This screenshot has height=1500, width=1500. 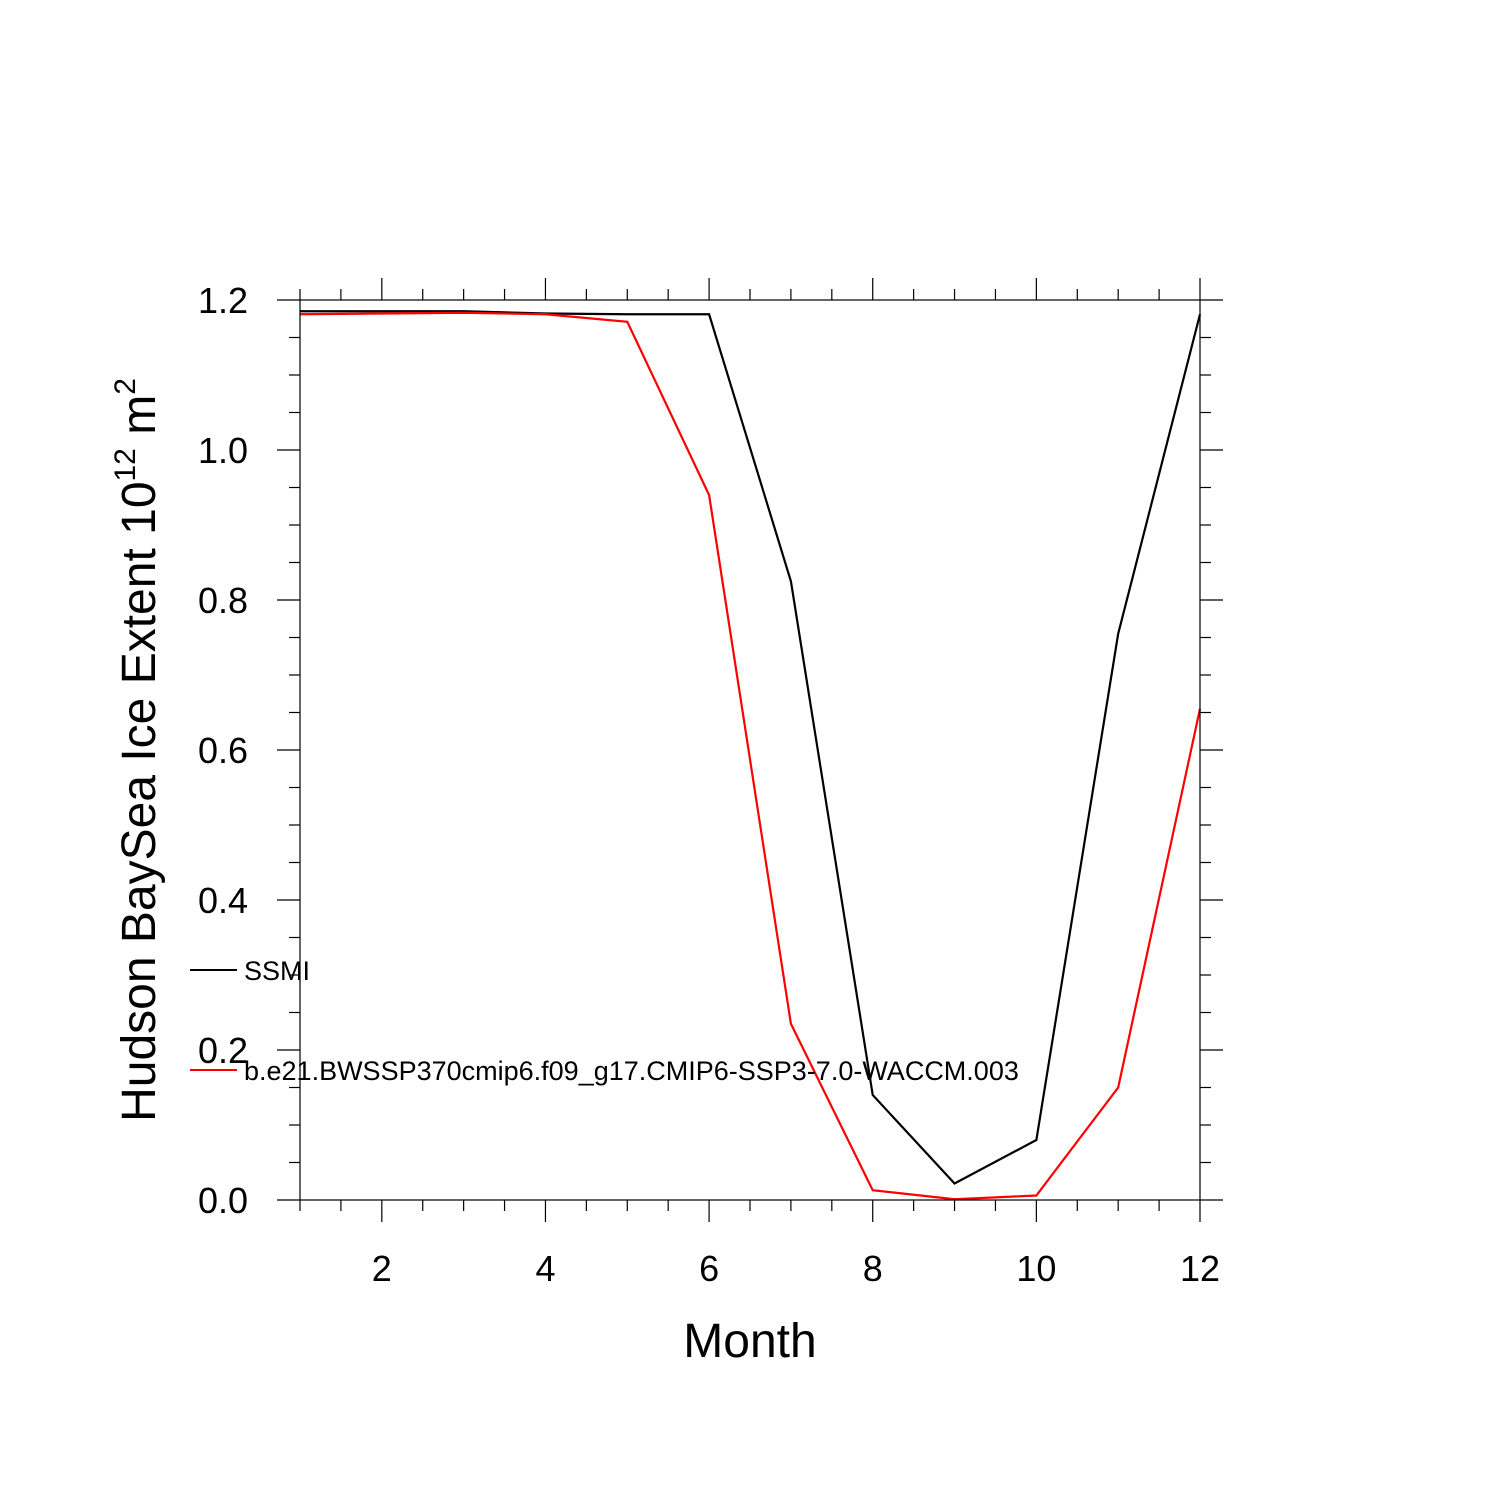 I want to click on y-axis-title: Hudson BaySea Ice Extent 1012 m2, so click(x=137, y=750).